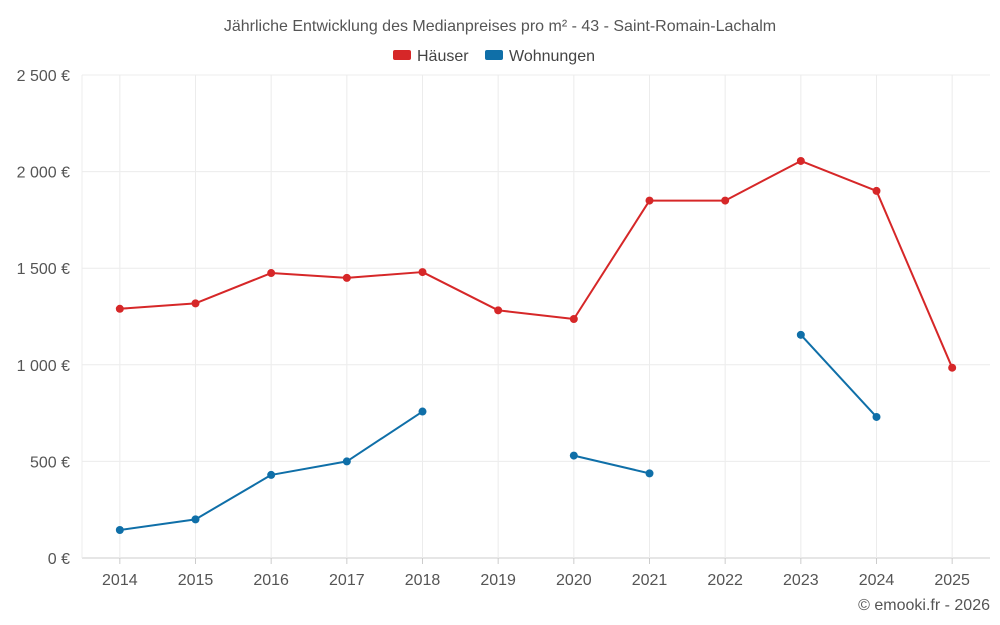 Image resolution: width=1000 pixels, height=625 pixels. I want to click on x-tick-label: 2016, so click(271, 580).